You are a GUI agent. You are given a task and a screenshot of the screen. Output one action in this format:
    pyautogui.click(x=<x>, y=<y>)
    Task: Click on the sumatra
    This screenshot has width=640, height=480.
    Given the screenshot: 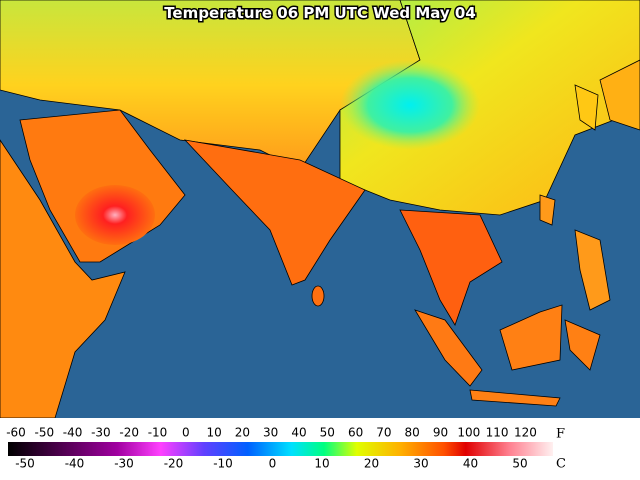 What is the action you would take?
    pyautogui.click(x=448, y=348)
    